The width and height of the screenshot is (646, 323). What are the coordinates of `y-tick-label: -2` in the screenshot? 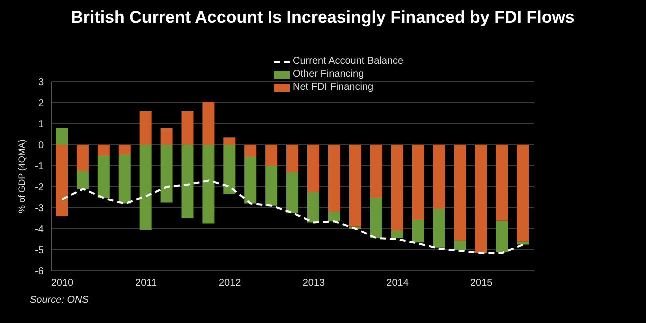 It's located at (39, 188).